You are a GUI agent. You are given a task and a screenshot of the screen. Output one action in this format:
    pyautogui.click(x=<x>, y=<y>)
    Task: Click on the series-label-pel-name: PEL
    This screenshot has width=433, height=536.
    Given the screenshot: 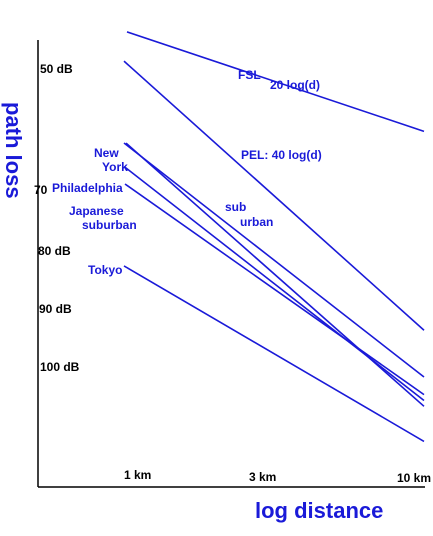 What is the action you would take?
    pyautogui.click(x=252, y=155)
    